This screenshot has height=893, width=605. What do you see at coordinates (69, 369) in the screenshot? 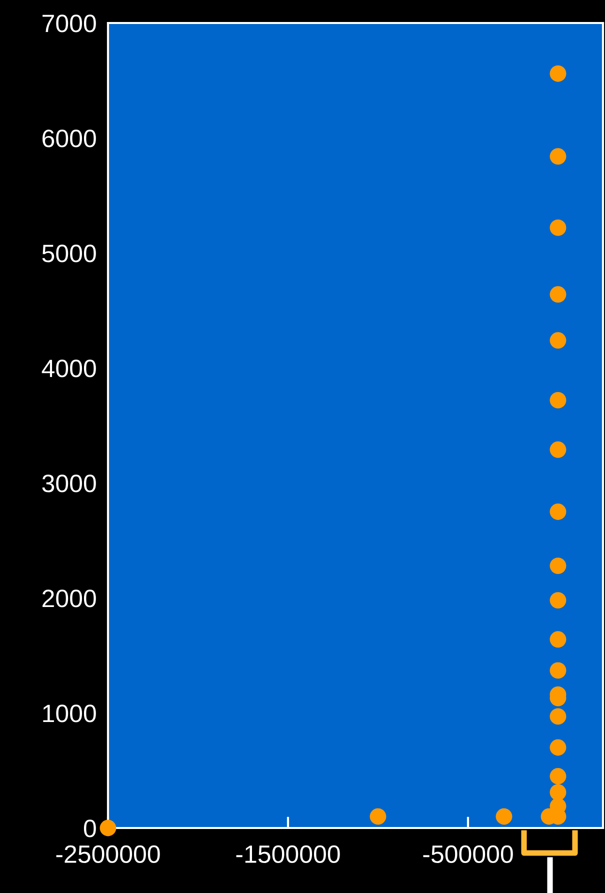
I see `y-tick-label: 4000` at bounding box center [69, 369].